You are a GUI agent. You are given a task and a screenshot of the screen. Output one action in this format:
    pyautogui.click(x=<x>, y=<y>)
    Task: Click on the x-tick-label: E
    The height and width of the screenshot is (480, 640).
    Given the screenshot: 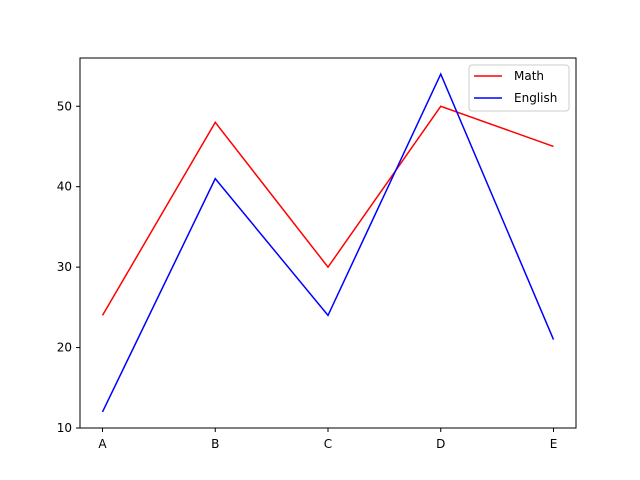 What is the action you would take?
    pyautogui.click(x=554, y=444)
    